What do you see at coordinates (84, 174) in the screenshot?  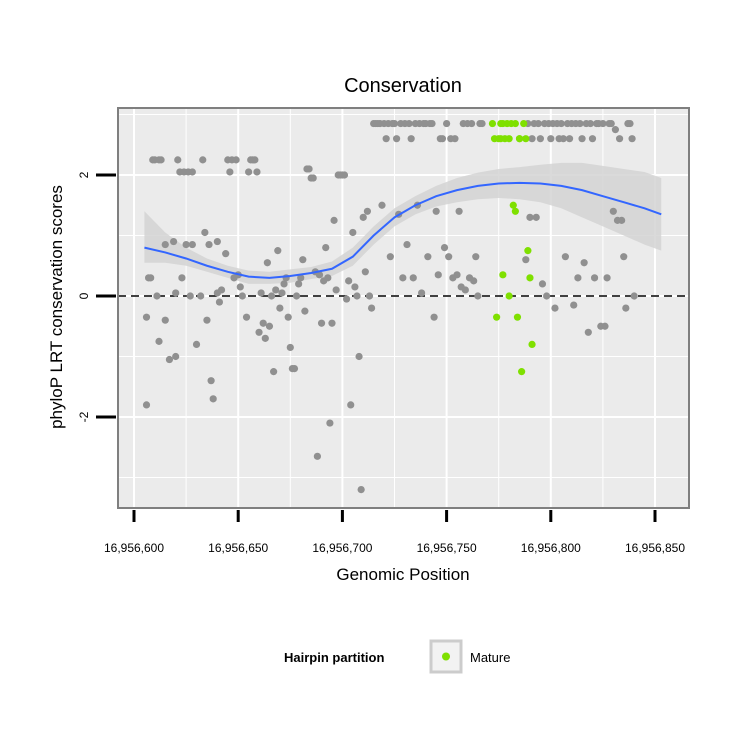 I see `y-tick-label: 2` at bounding box center [84, 174].